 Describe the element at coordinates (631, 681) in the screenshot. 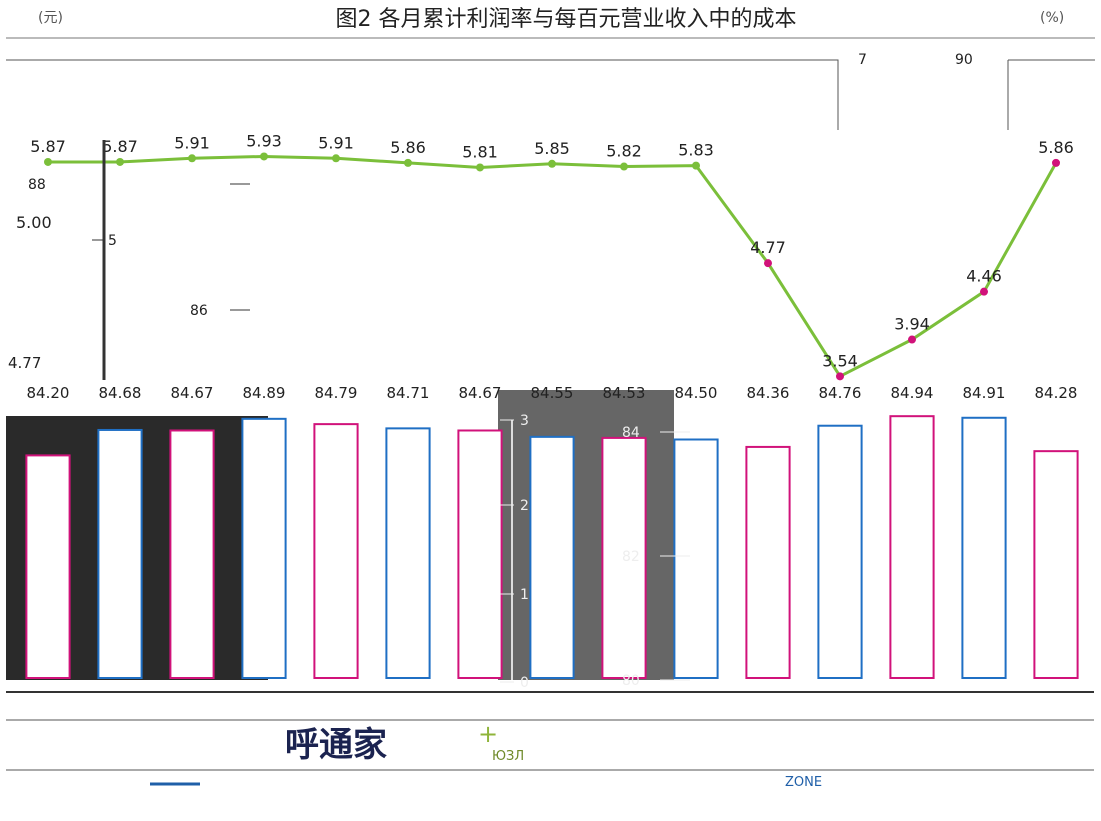

I see `right-axis-tick-label: 80` at that location.